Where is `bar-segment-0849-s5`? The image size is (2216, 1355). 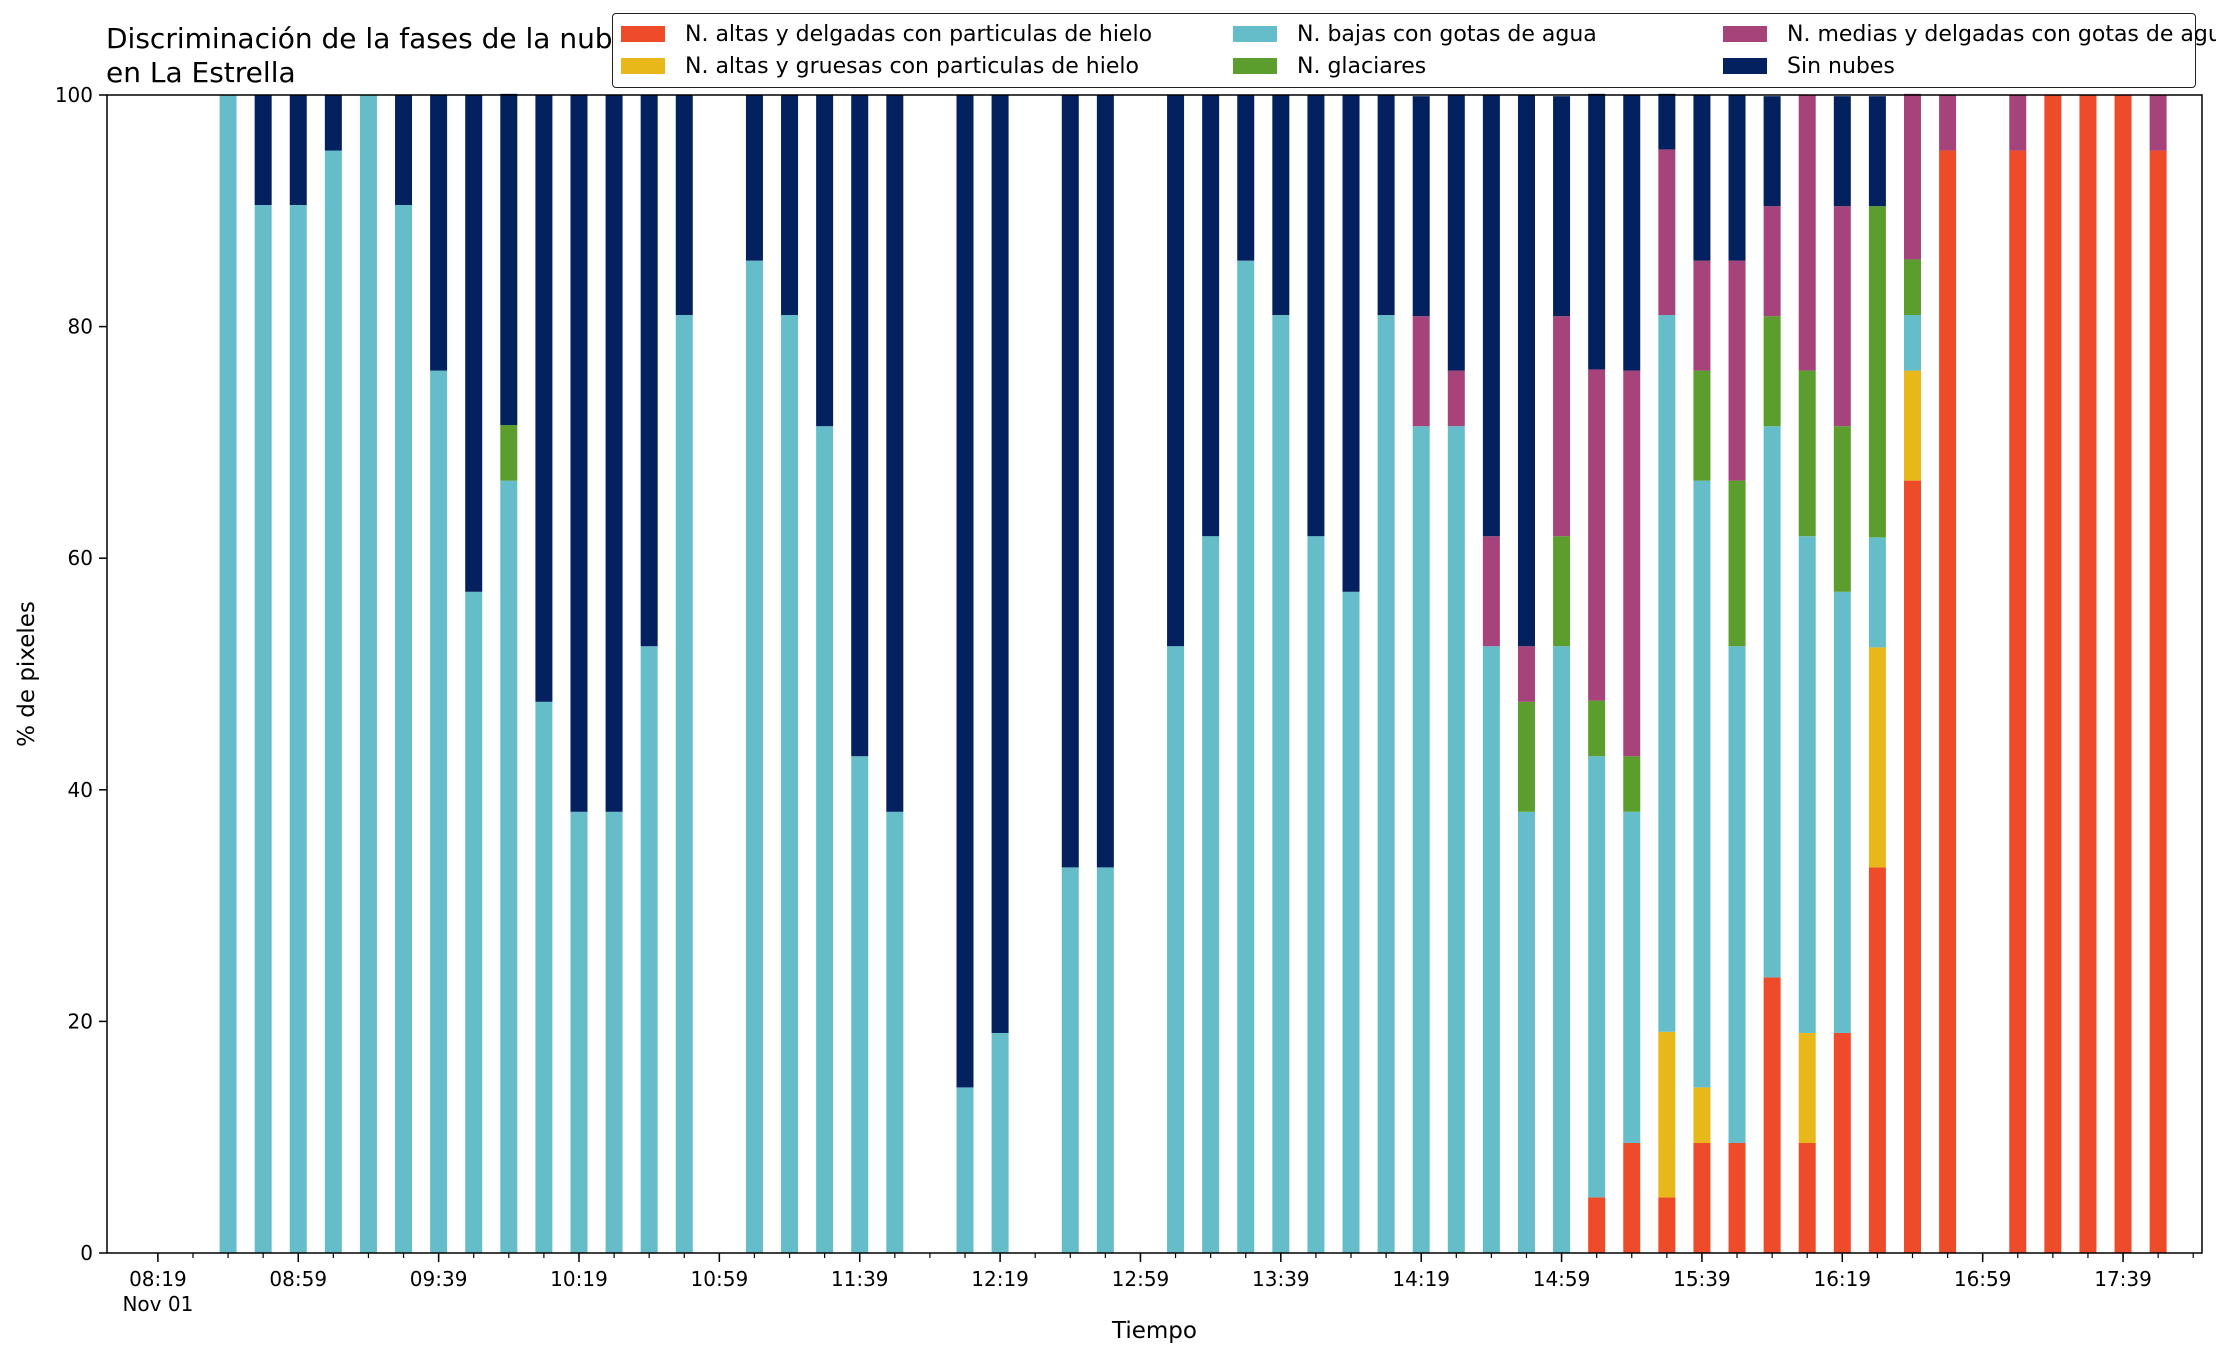 bar-segment-0849-s5 is located at coordinates (263, 150).